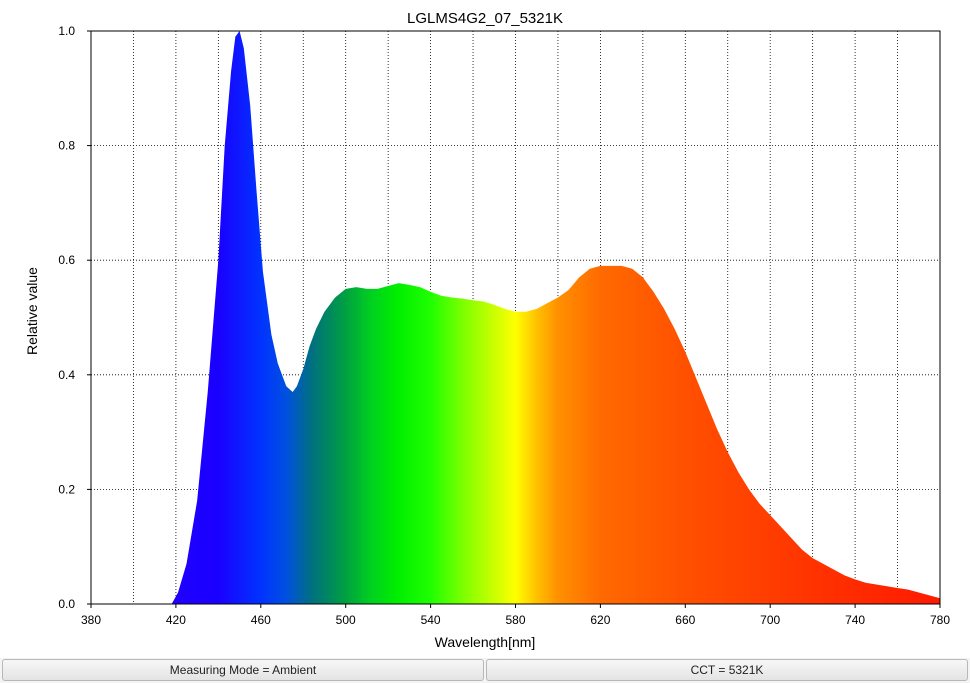 This screenshot has width=970, height=683. What do you see at coordinates (74, 317) in the screenshot?
I see `y-axis-ticks: 0.0 0.2 0.4 0.6 0.8 1.0` at bounding box center [74, 317].